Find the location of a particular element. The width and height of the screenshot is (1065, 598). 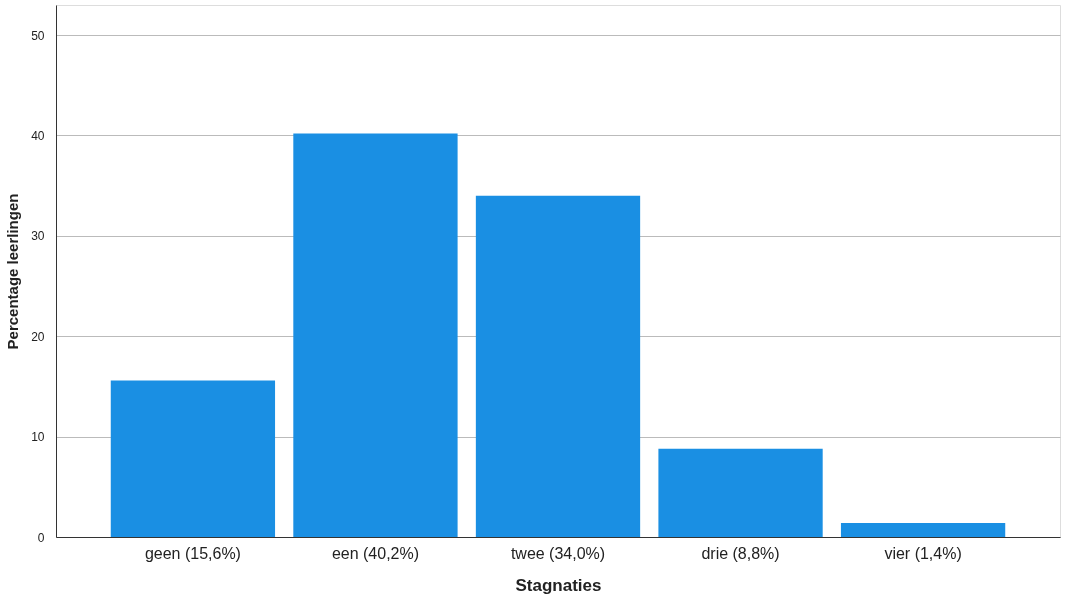

y-axis-title: Percentage leerlingen is located at coordinates (13, 271).